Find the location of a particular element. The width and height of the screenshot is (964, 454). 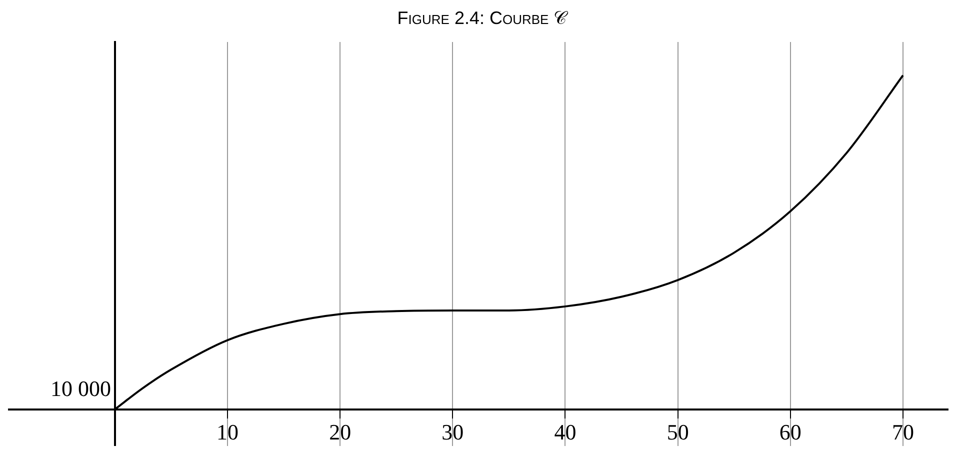

x-tick-label: 70 is located at coordinates (903, 431).